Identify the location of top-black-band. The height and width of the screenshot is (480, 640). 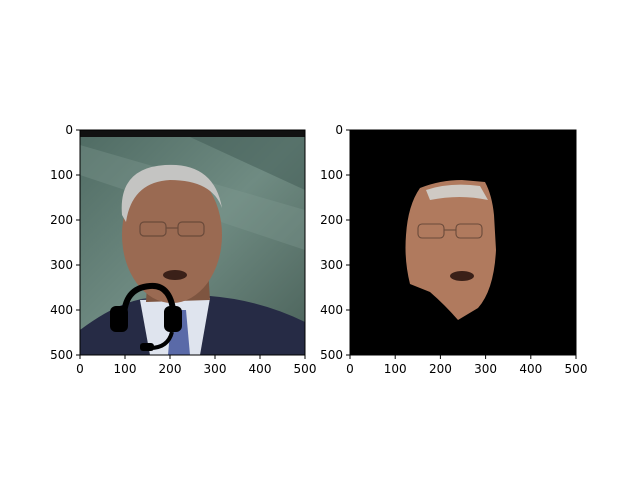
(192, 133).